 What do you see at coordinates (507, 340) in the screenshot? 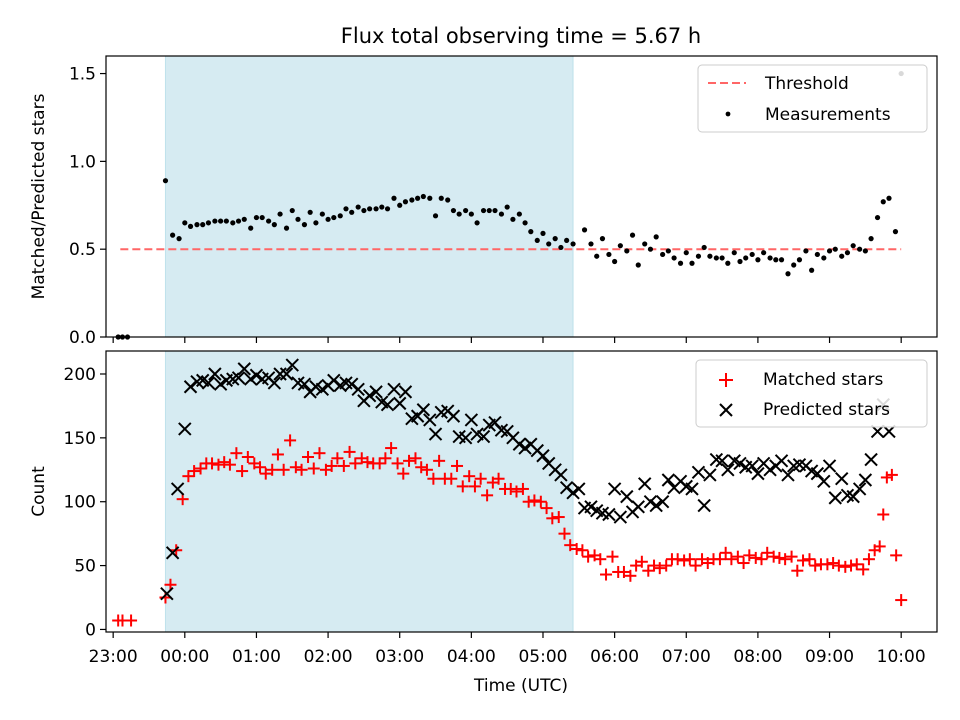
I see `top-x-ticks` at bounding box center [507, 340].